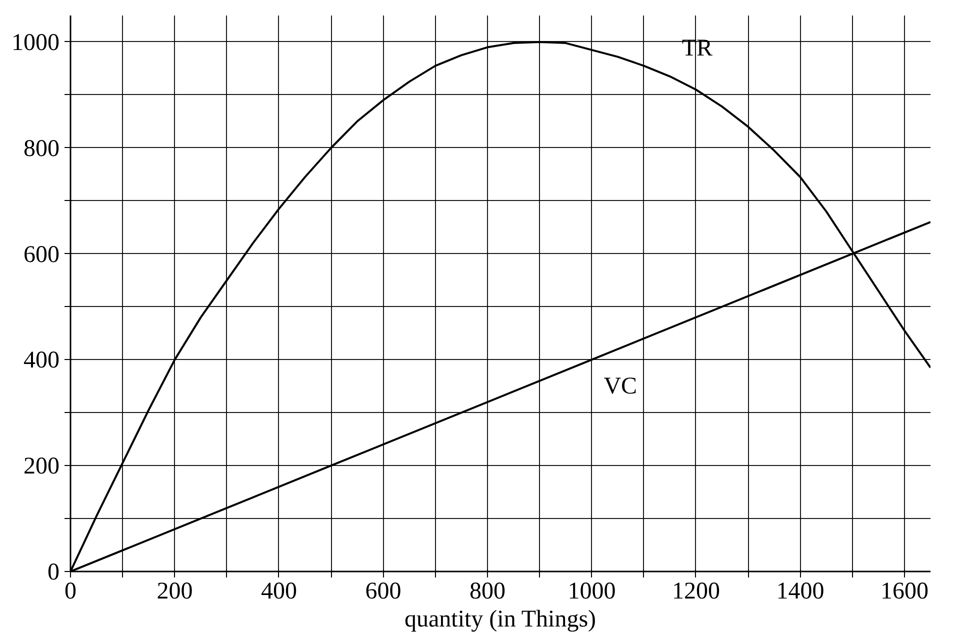 The width and height of the screenshot is (957, 642). I want to click on x-tick-label: 1200, so click(696, 591).